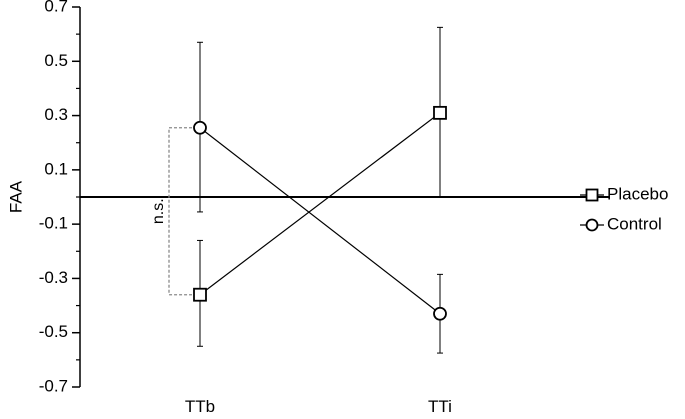 The width and height of the screenshot is (685, 419). I want to click on y-ticks: -0.7 -0.5 -0.3 -0.1 0.1 0.3 0.5 0.7, so click(59, 197).